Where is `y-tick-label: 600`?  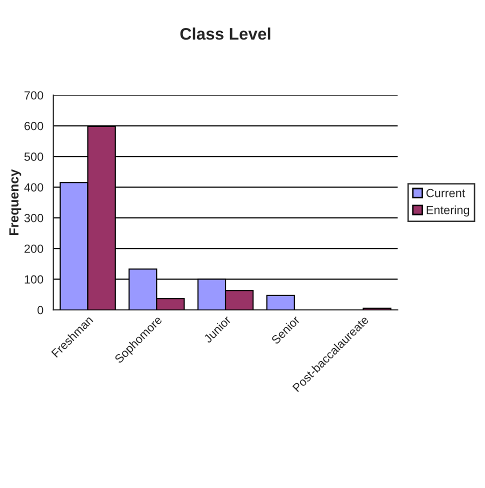 y-tick-label: 600 is located at coordinates (34, 126).